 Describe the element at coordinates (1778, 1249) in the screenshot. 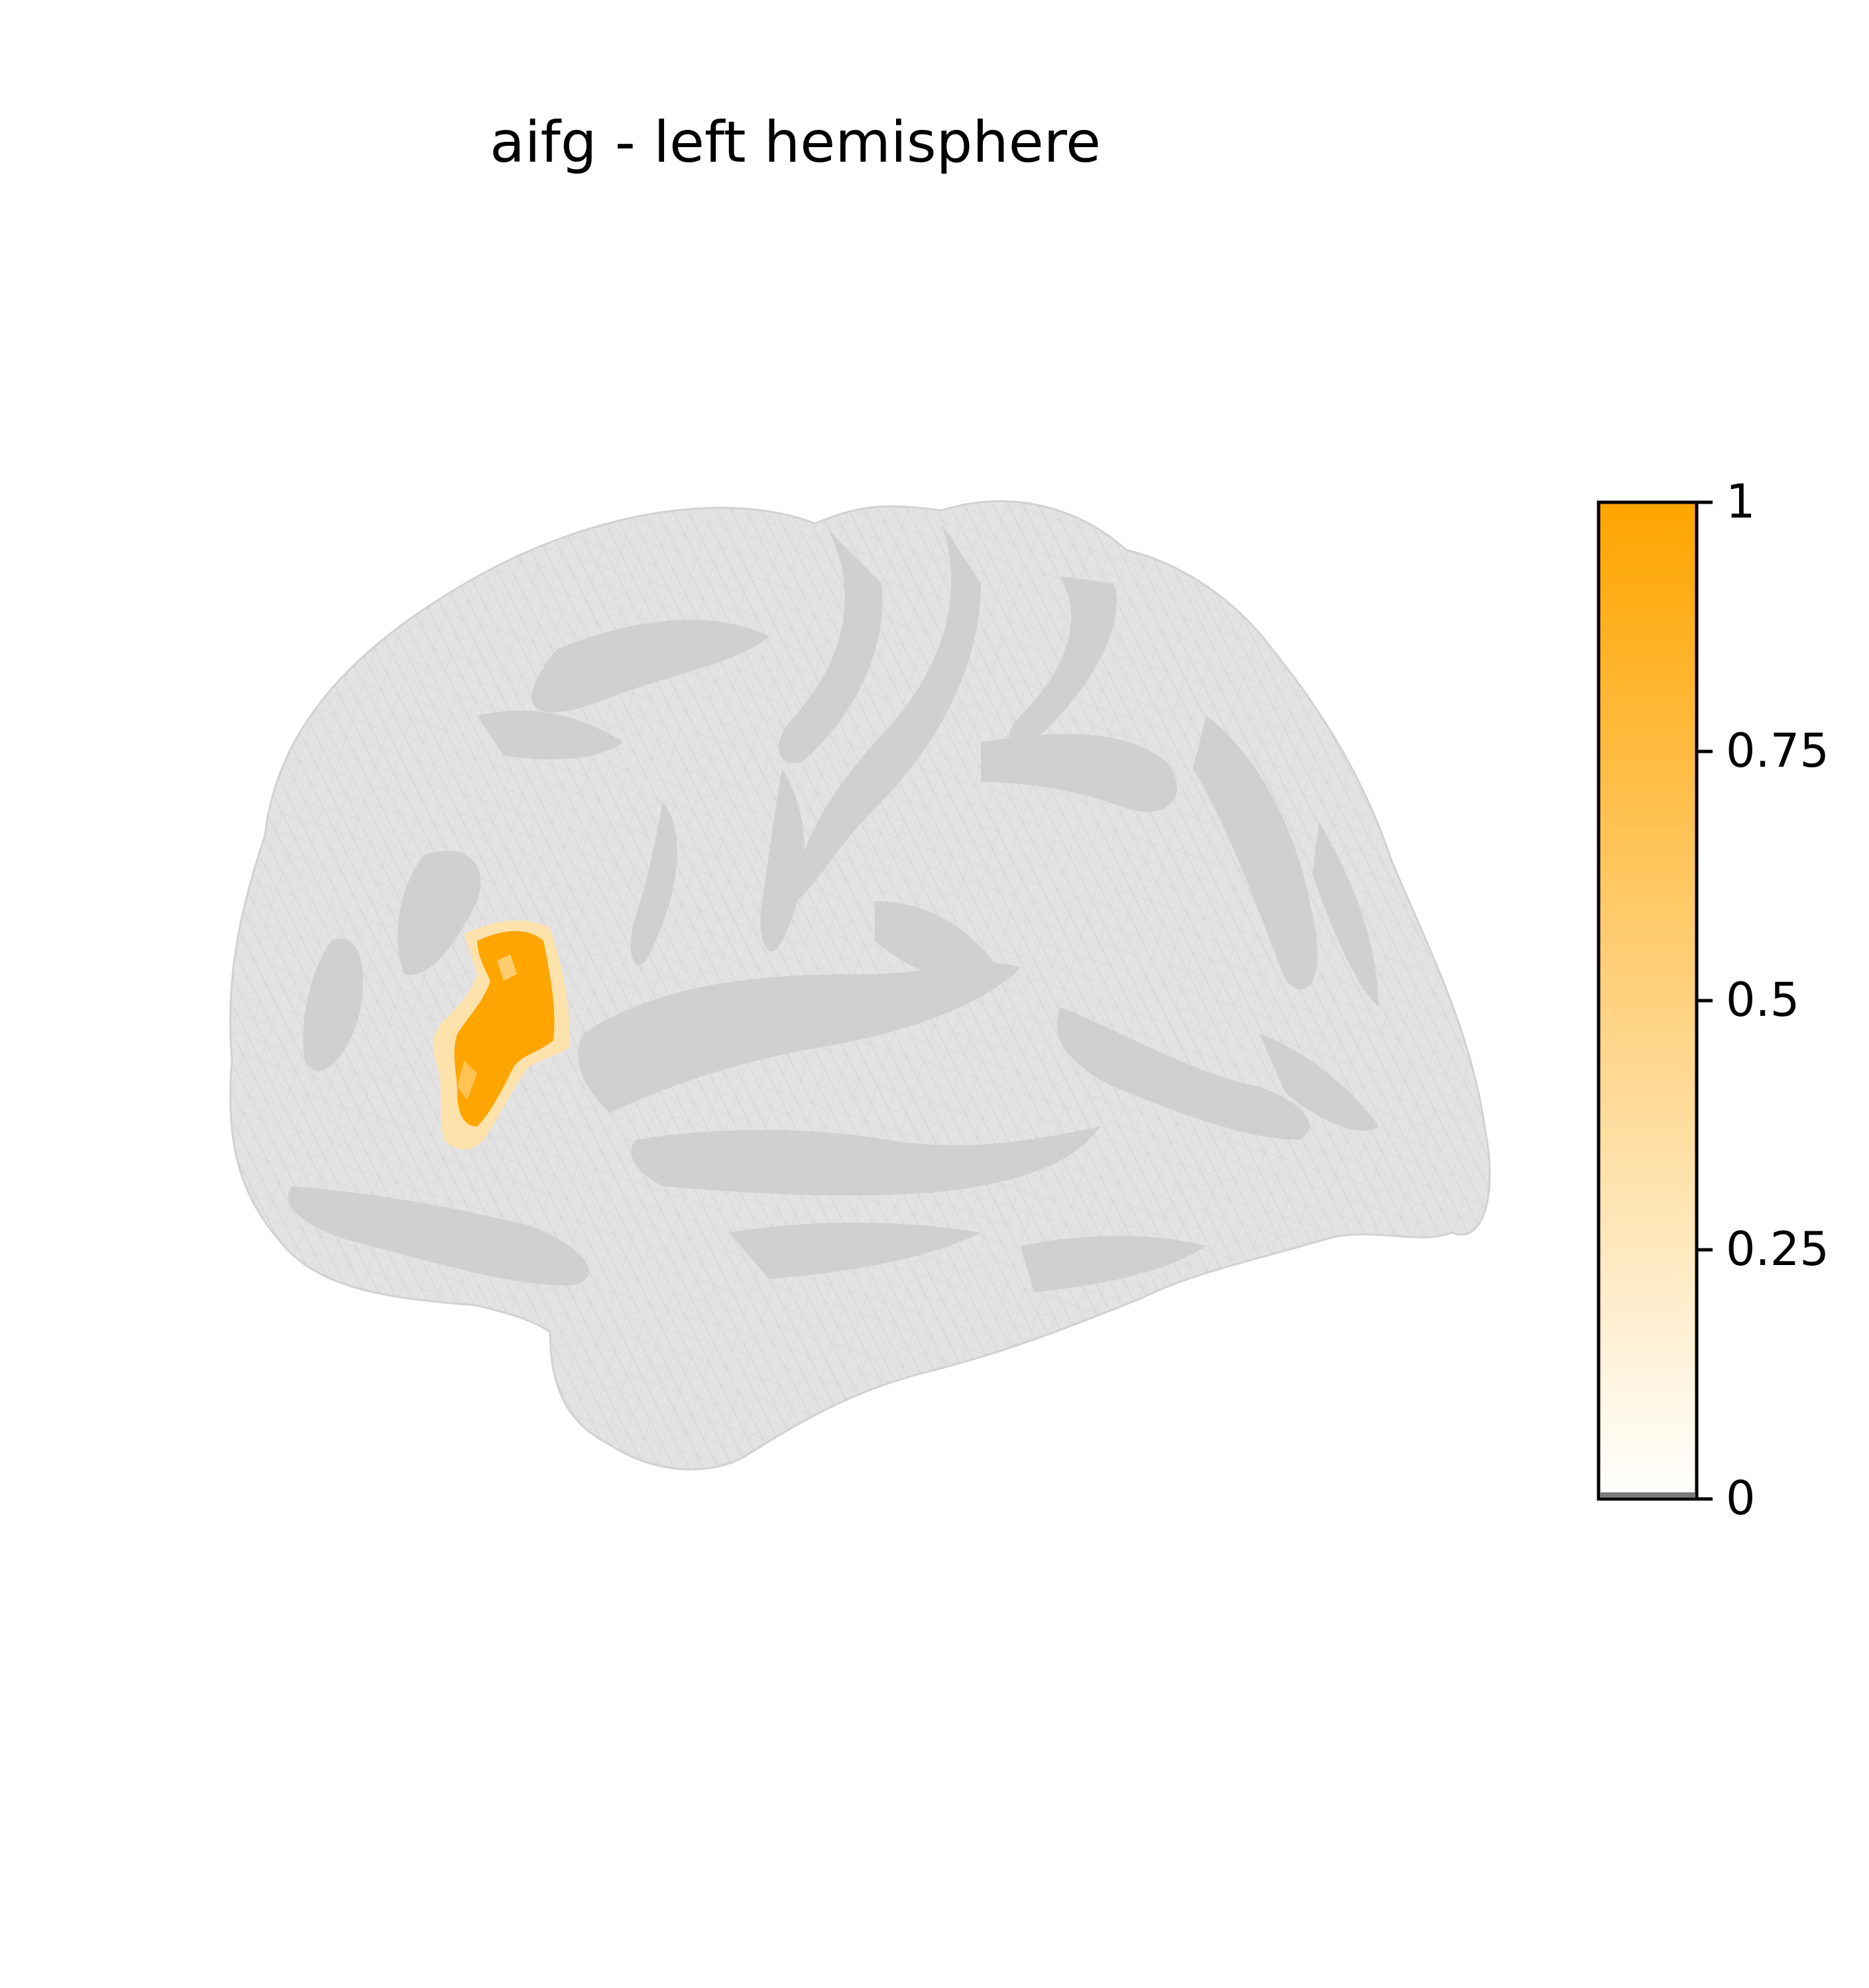

I see `colorbar-tick-label: 0.25` at that location.